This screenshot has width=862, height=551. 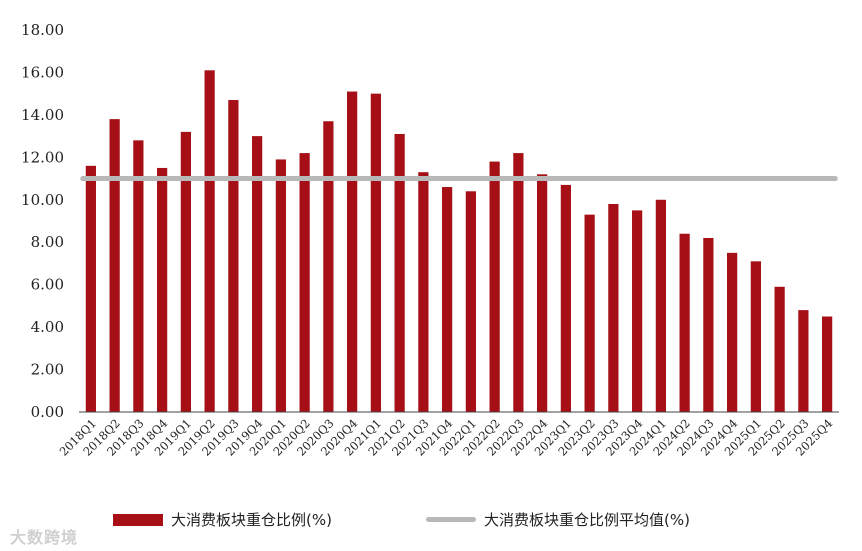 I want to click on legend-line: 大消费板块重仓比例平均值(%), so click(x=558, y=519).